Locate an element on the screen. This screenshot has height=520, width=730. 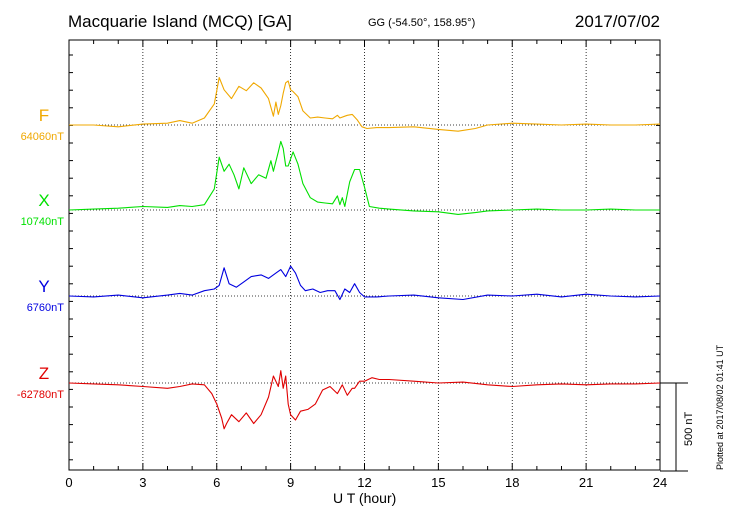
baseline-value-f: 64060nT is located at coordinates (42, 137).